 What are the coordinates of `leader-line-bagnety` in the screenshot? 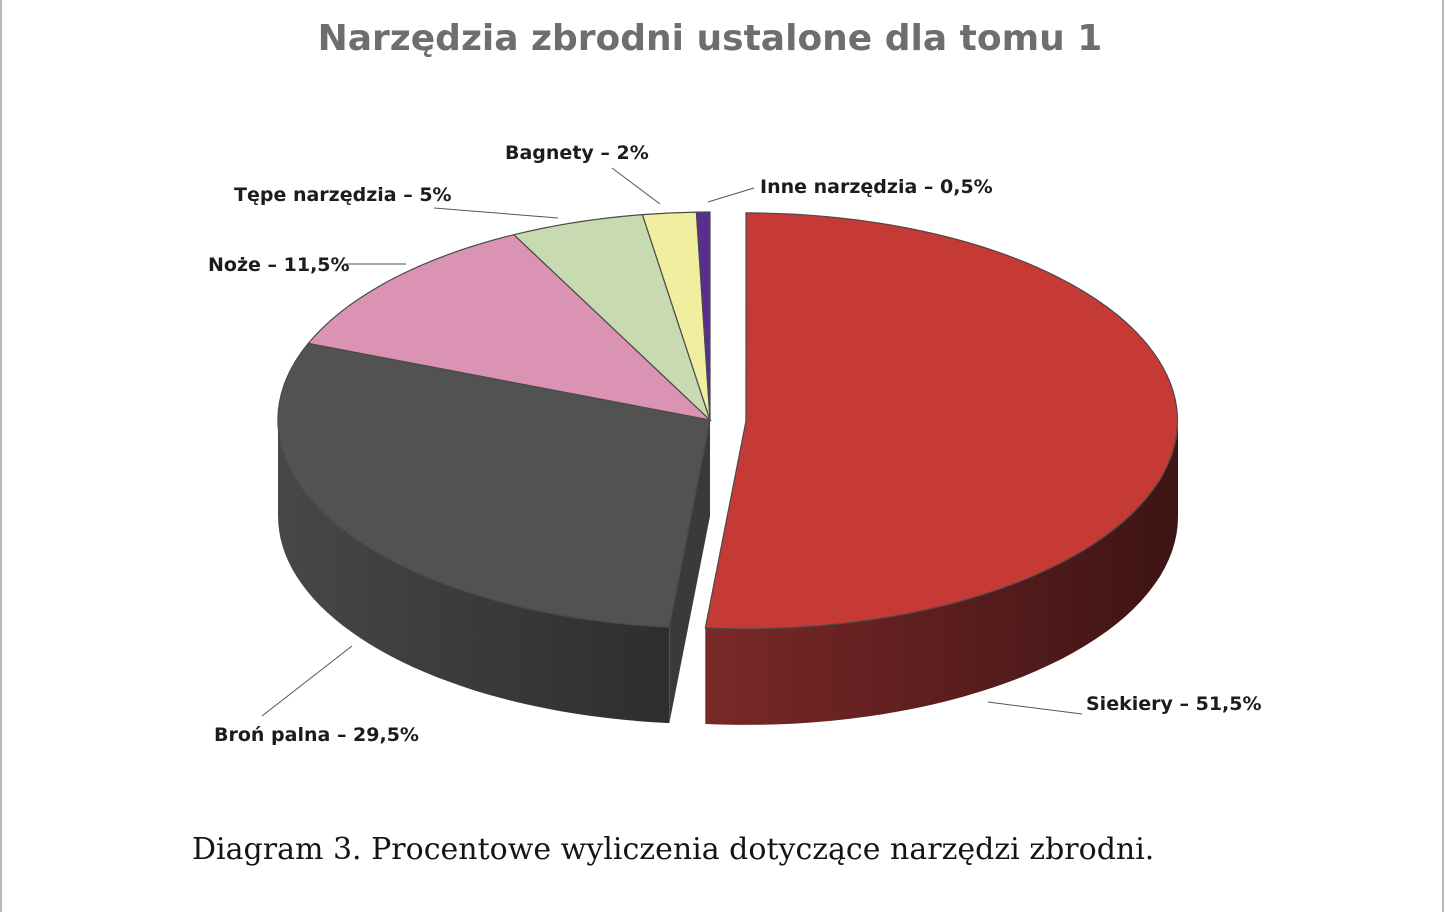 It's located at (636, 186).